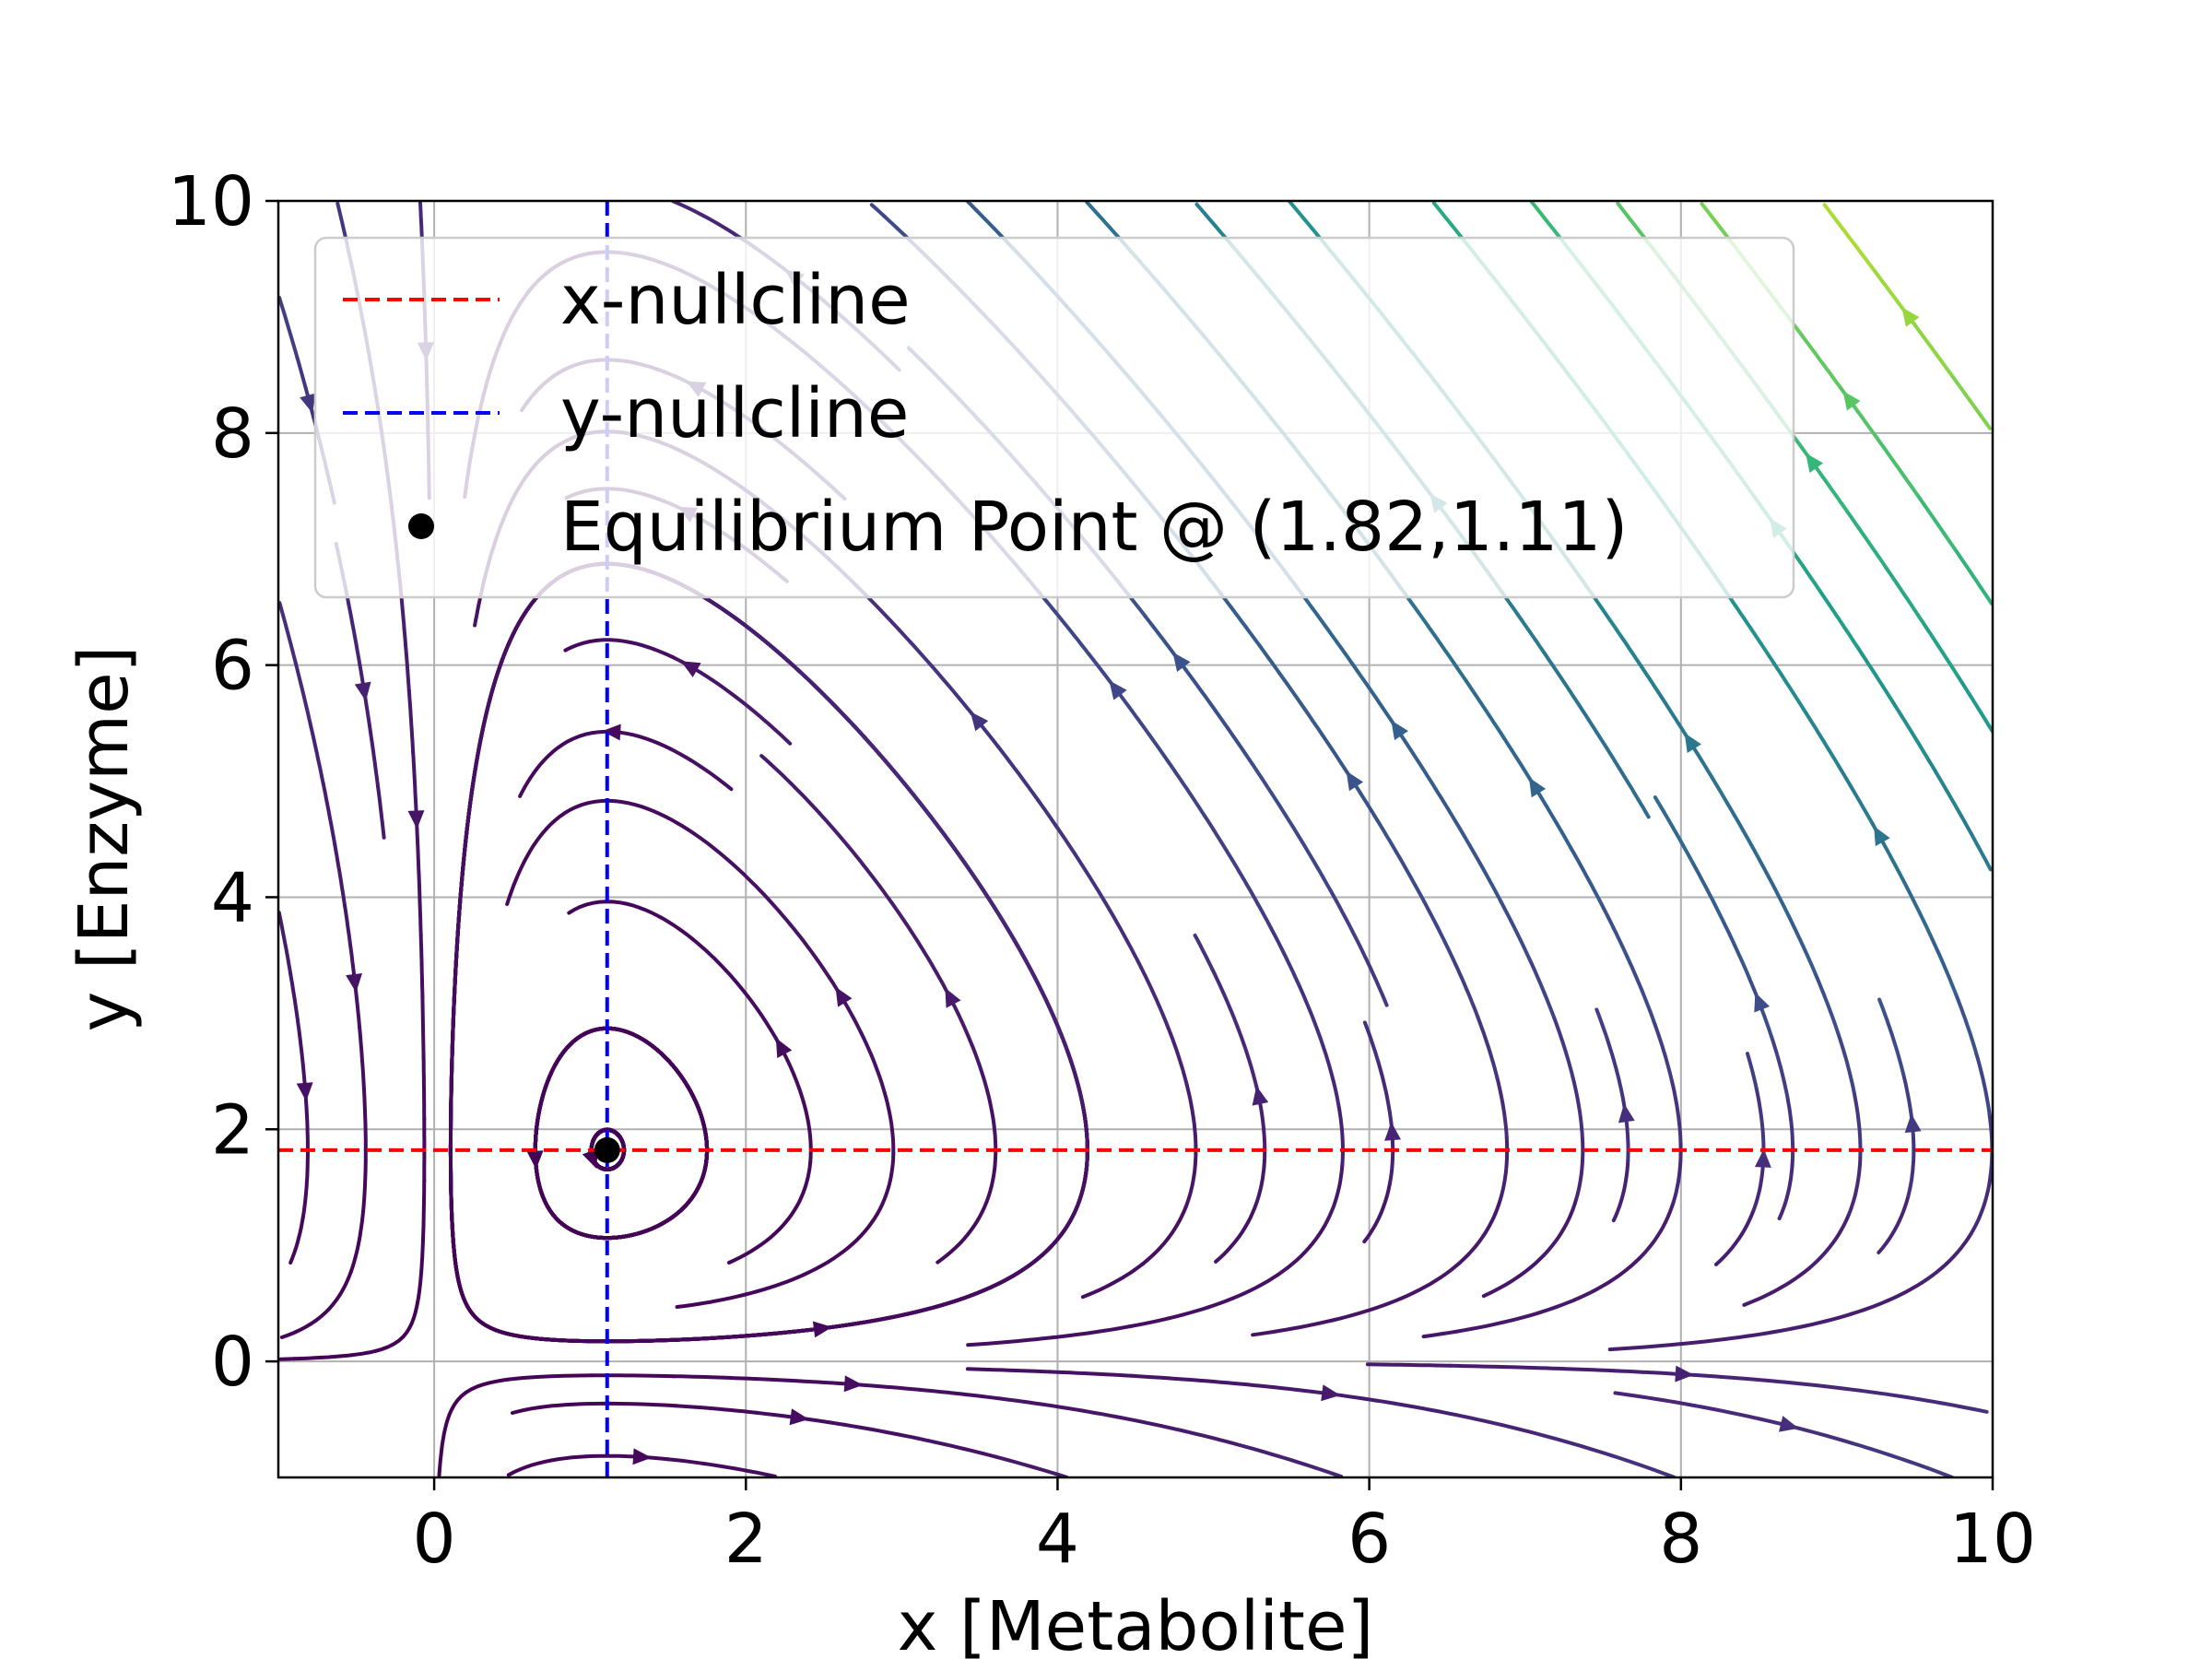 Image resolution: width=2212 pixels, height=1659 pixels. I want to click on equilibrium-layer, so click(607, 1149).